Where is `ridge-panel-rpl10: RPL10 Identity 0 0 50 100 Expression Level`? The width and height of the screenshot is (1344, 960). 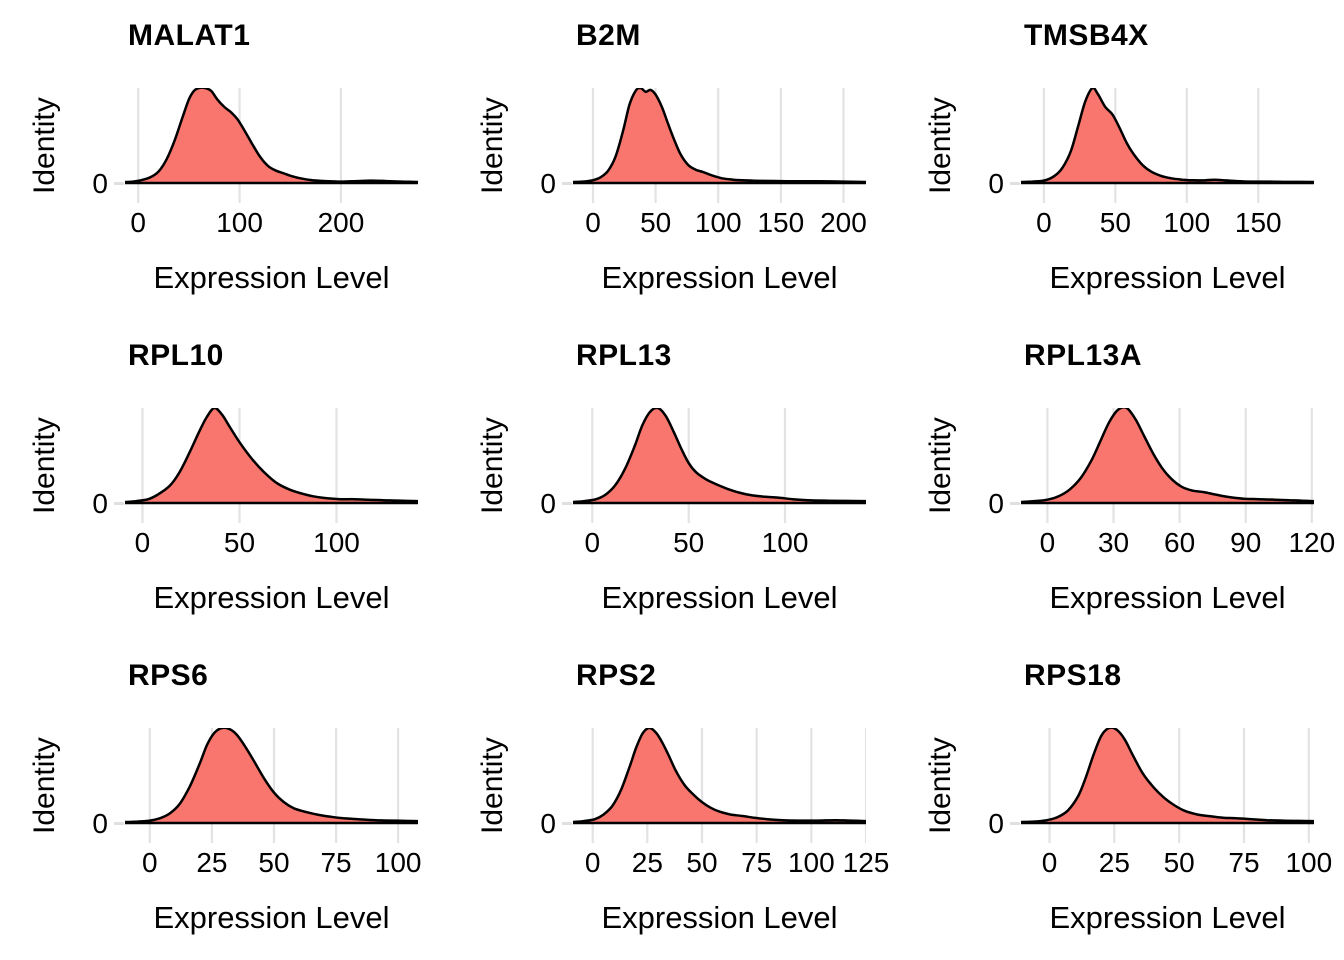 ridge-panel-rpl10: RPL10 Identity 0 0 50 100 Expression Level is located at coordinates (224, 480).